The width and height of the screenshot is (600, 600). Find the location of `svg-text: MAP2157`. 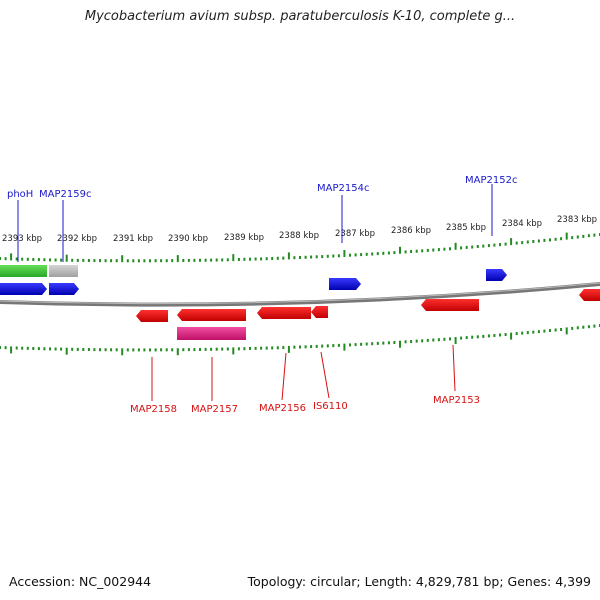

svg-text: MAP2157 is located at coordinates (214, 409).